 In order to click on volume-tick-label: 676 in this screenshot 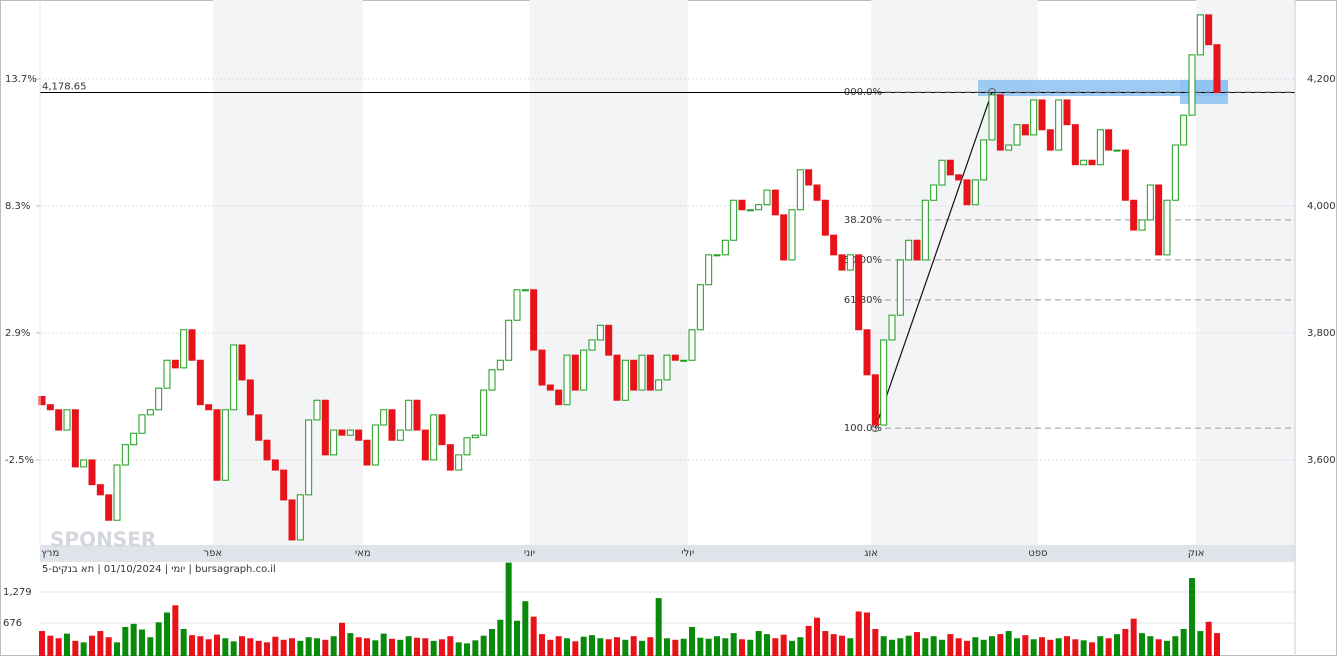, I will do `click(12, 623)`.